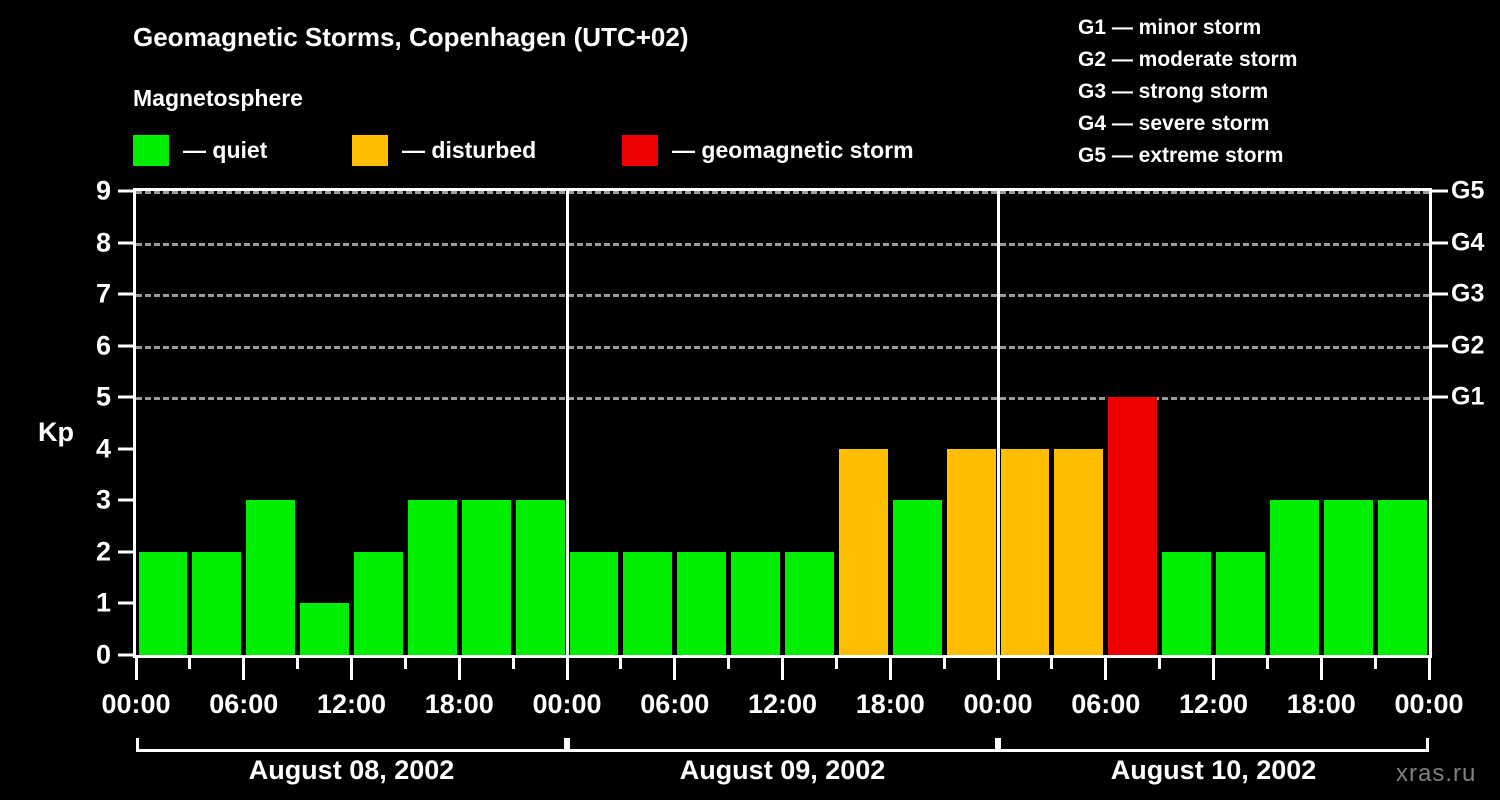  I want to click on page-title: Geomagnetic Storms, Copenhagen (UTC+02), so click(411, 37).